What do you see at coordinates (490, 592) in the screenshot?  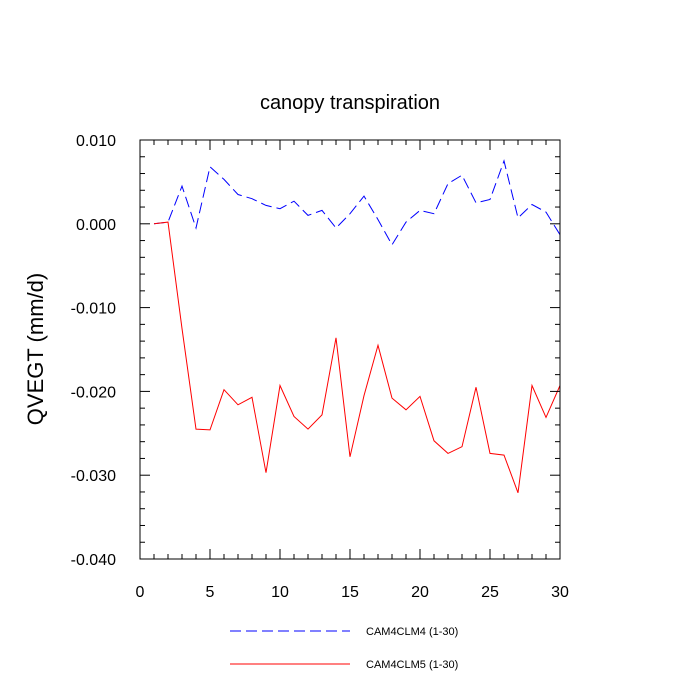 I see `x-tick-label: 25` at bounding box center [490, 592].